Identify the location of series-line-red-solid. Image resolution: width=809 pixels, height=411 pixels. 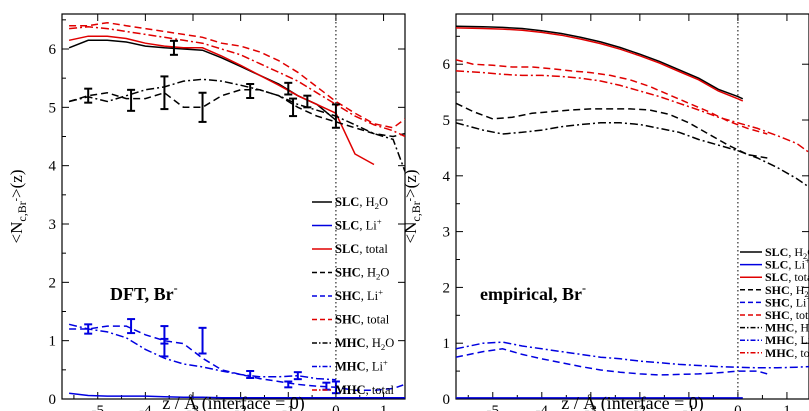
(600, 64).